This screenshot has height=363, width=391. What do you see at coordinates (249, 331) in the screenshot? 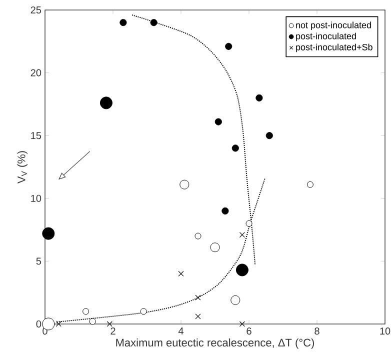
I see `x-tick-label: 6` at bounding box center [249, 331].